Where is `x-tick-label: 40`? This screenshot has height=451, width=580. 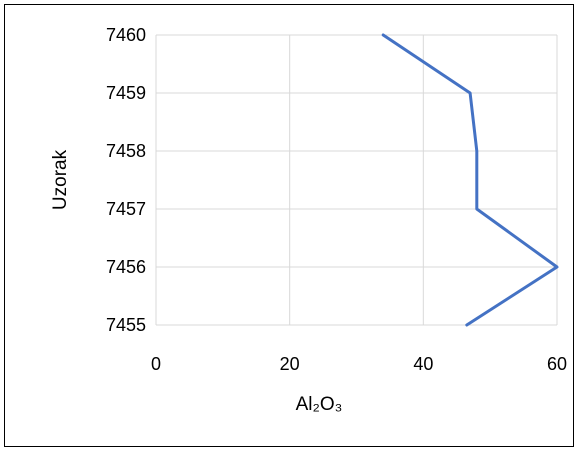 x-tick-label: 40 is located at coordinates (423, 364).